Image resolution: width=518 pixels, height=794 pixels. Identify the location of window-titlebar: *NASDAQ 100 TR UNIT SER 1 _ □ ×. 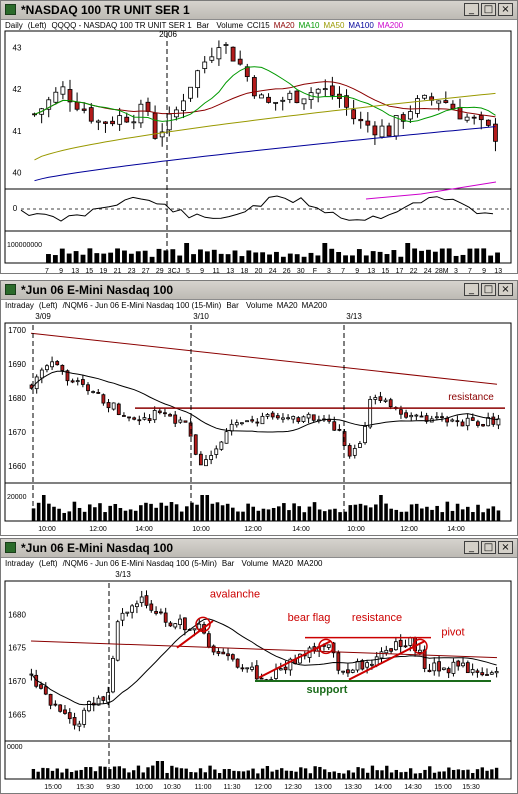
(259, 10).